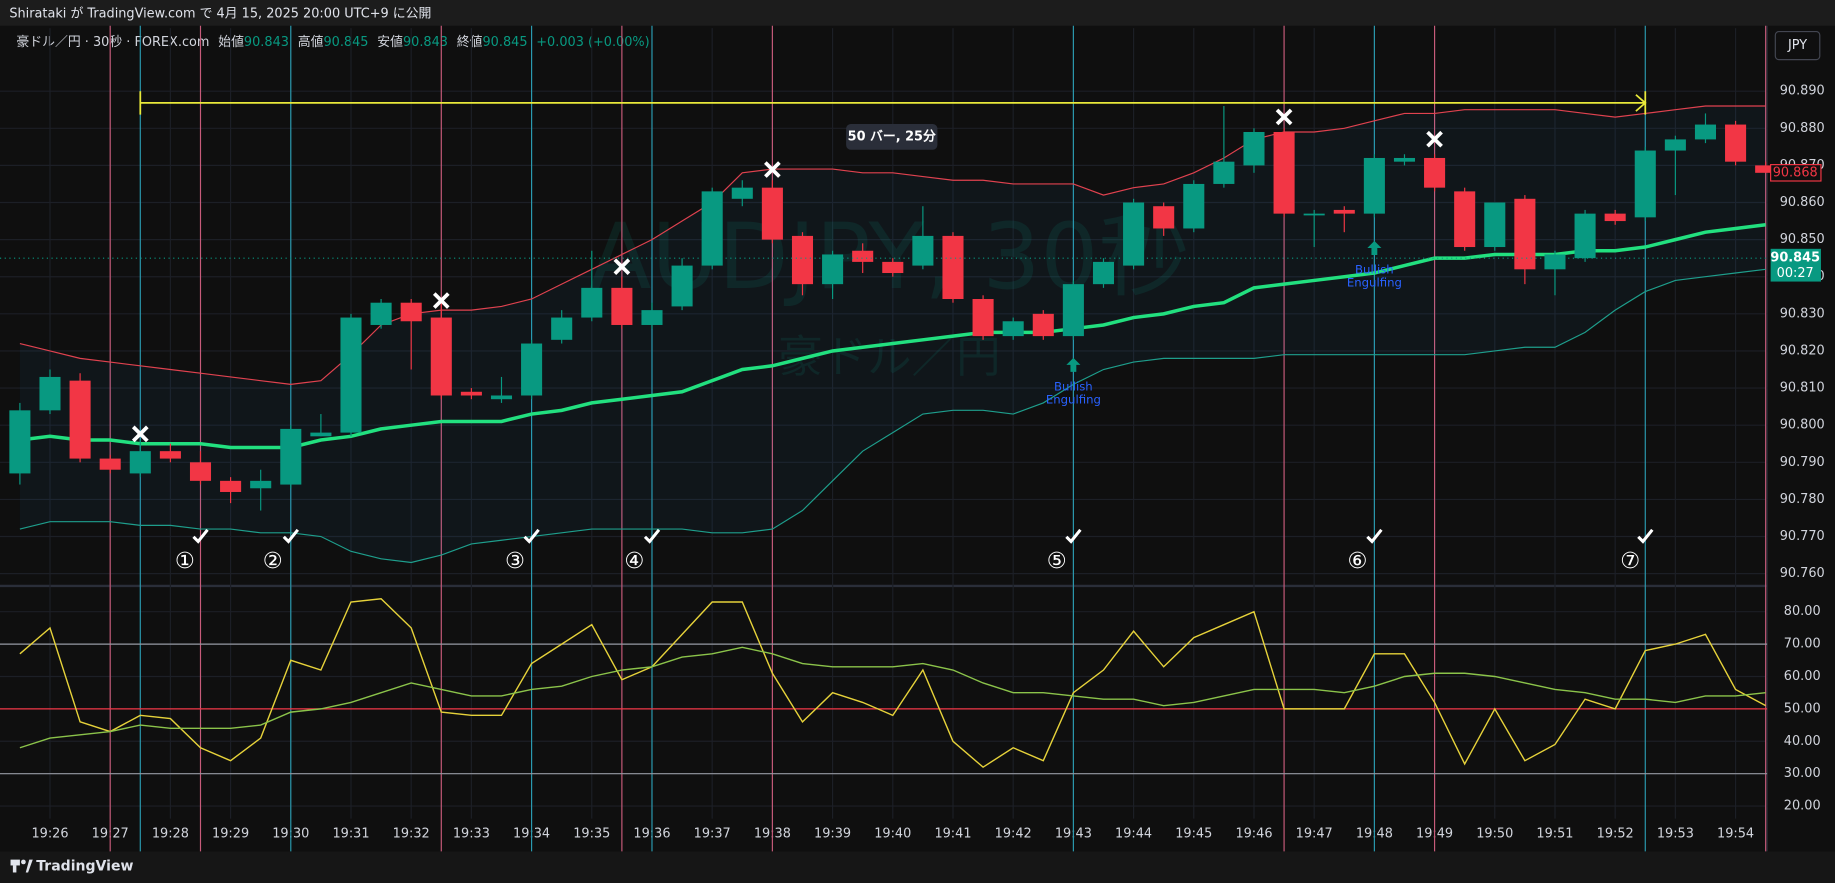 The image size is (1835, 883). I want to click on x-tick-label: 19:50, so click(1494, 833).